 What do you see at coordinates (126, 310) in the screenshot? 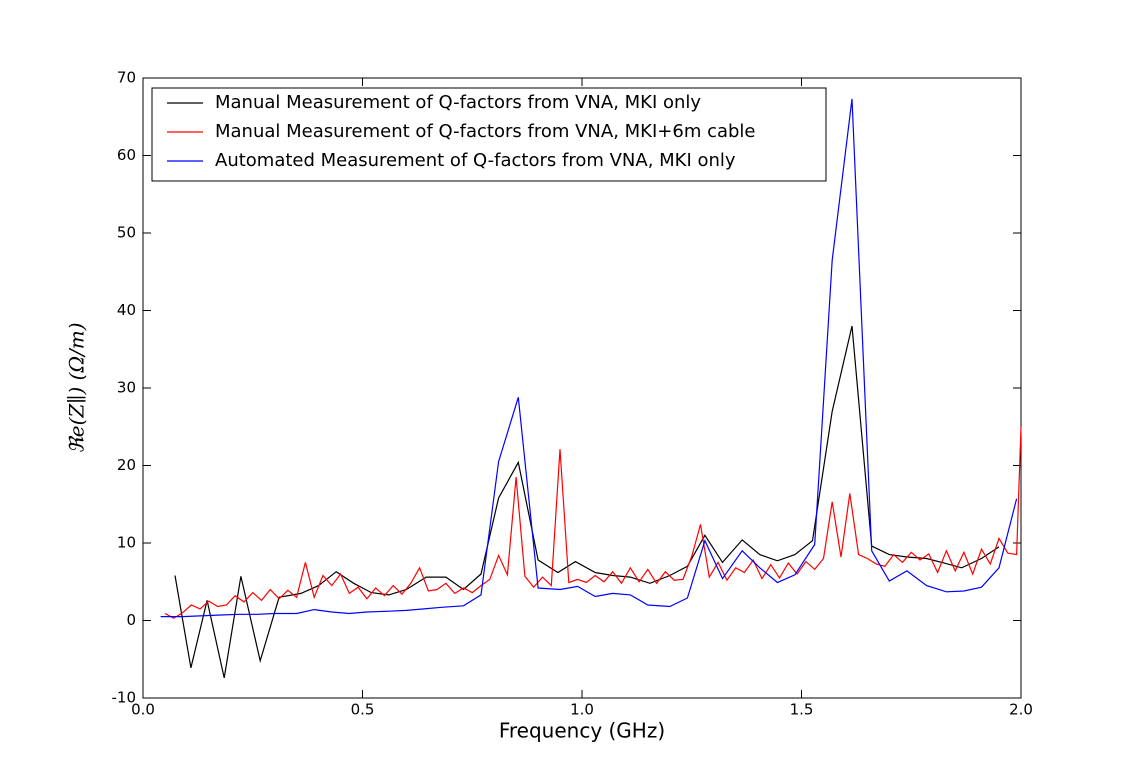
I see `y-tick-label: 40` at bounding box center [126, 310].